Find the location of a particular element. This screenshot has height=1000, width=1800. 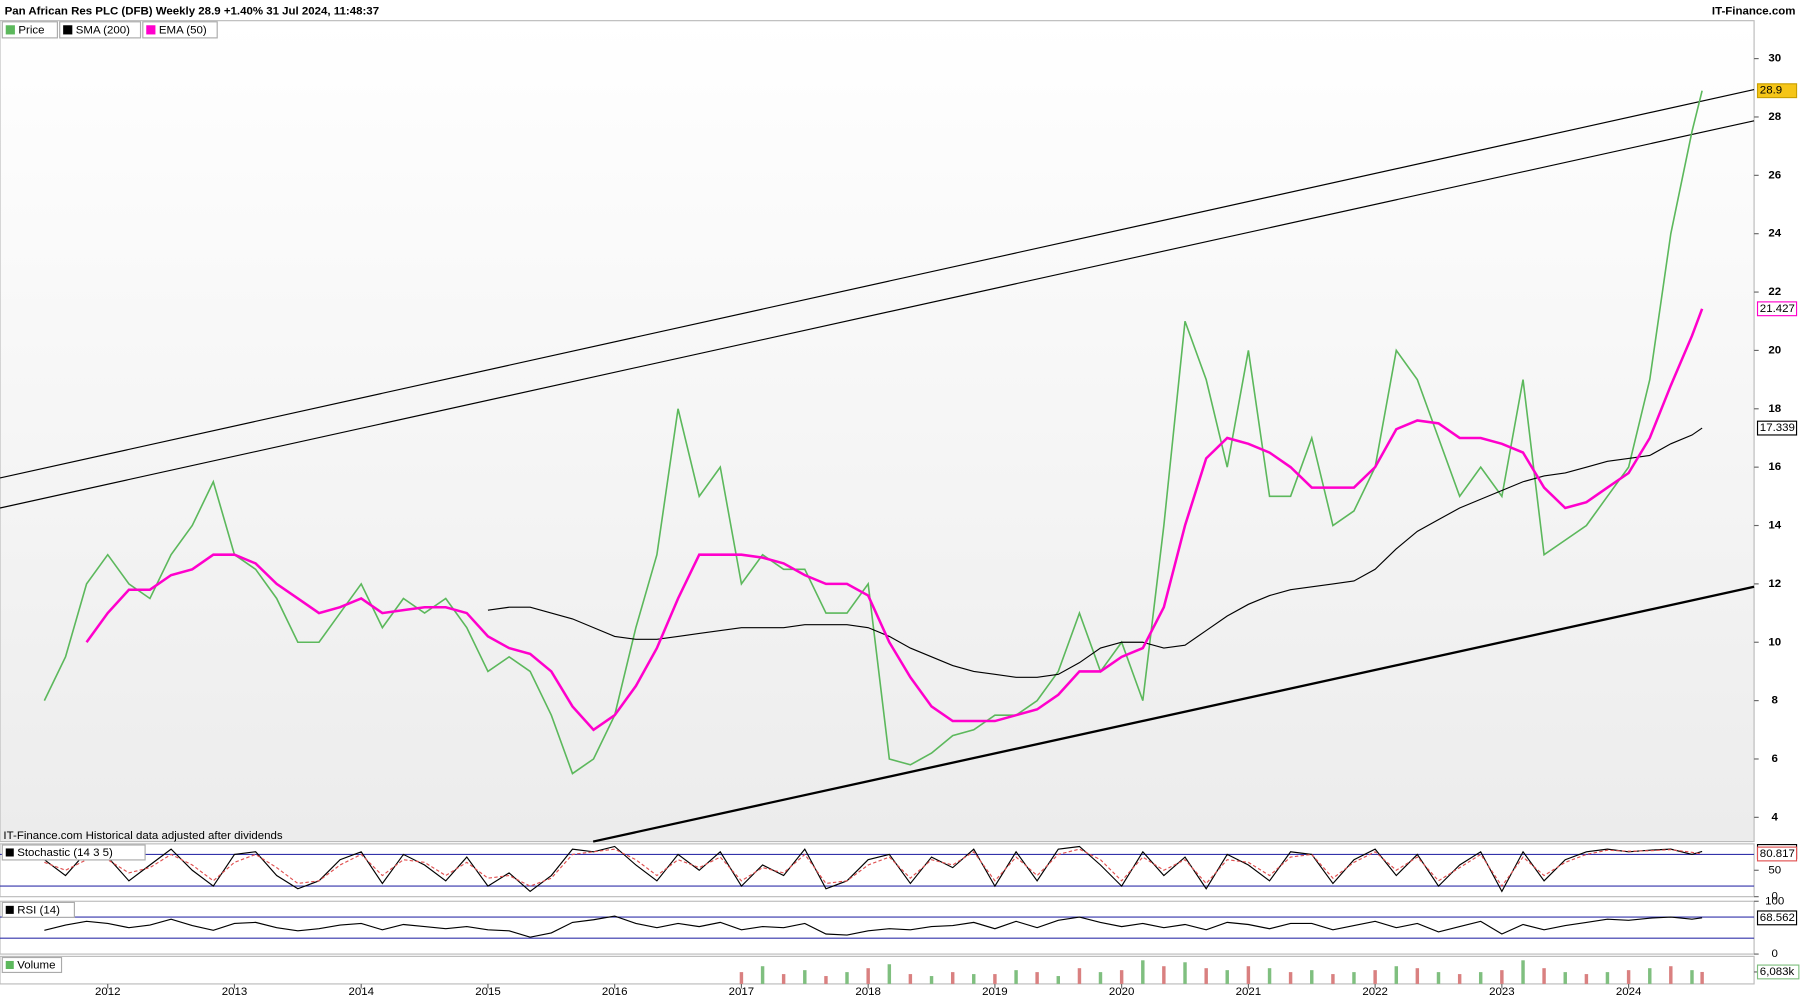

y-tick-label: 6 is located at coordinates (1775, 759).